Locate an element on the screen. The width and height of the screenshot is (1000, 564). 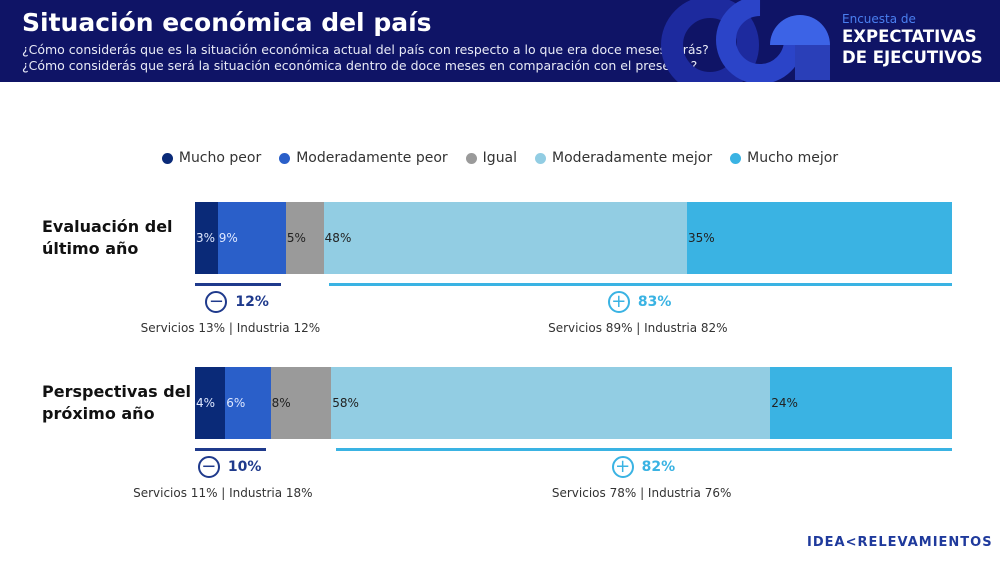
row-label-line: próximo año is located at coordinates (98, 413).